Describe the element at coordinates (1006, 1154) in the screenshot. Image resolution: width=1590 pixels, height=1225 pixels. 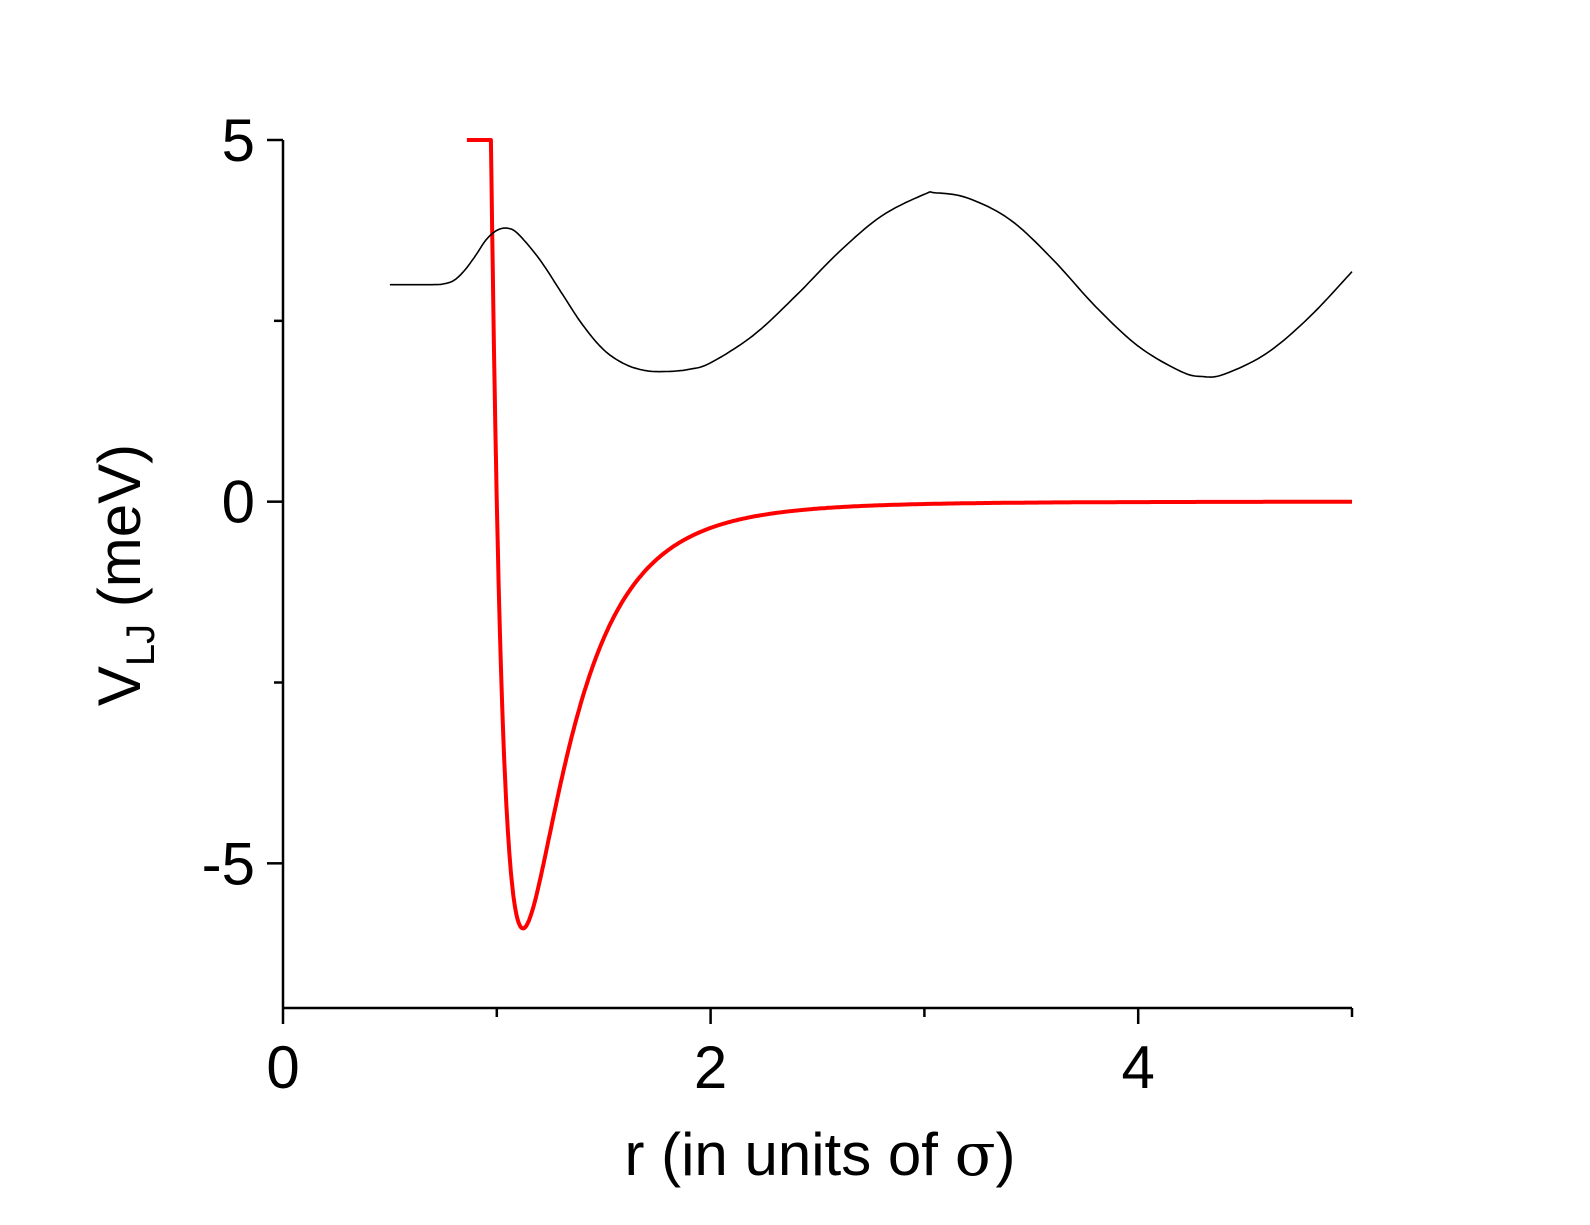
I see `x-axis-label-suffix: )` at that location.